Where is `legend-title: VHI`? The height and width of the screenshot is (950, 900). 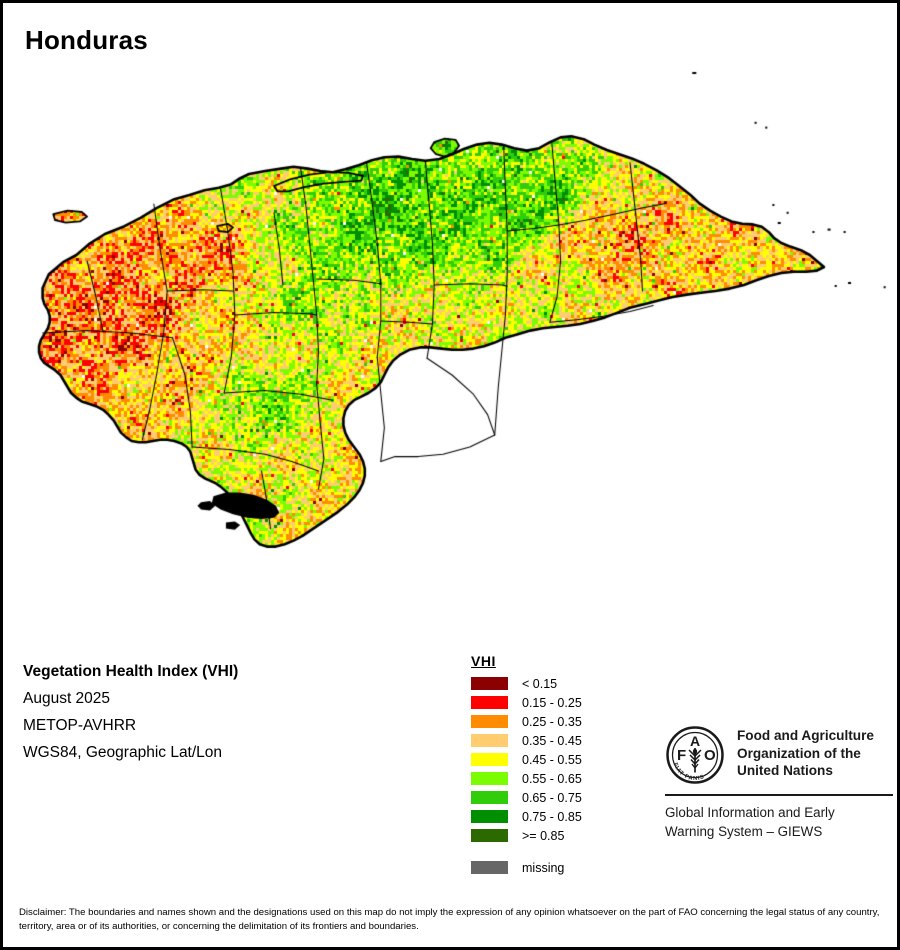 legend-title: VHI is located at coordinates (483, 661).